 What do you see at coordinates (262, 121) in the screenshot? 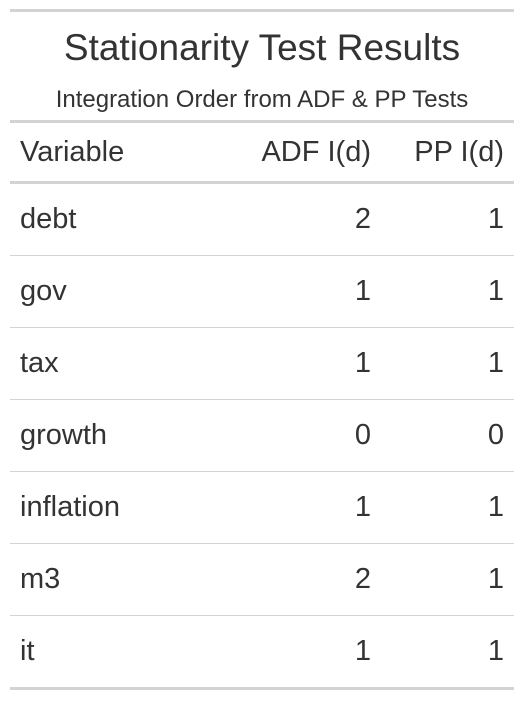
I see `heading-rule` at bounding box center [262, 121].